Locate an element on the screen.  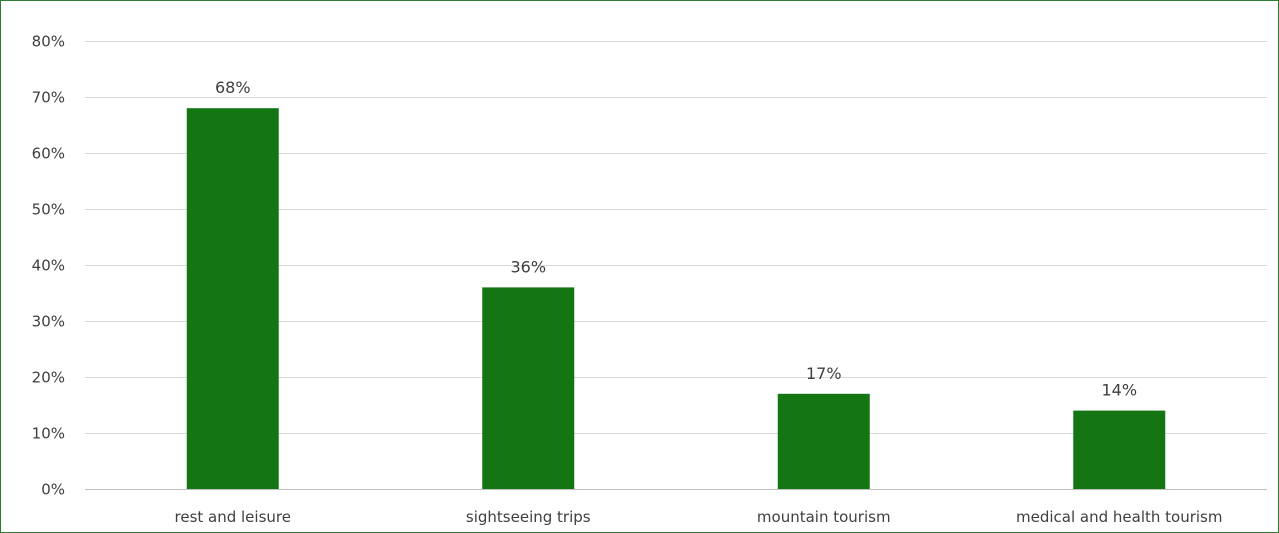
y-tick-label: 20% is located at coordinates (48, 378).